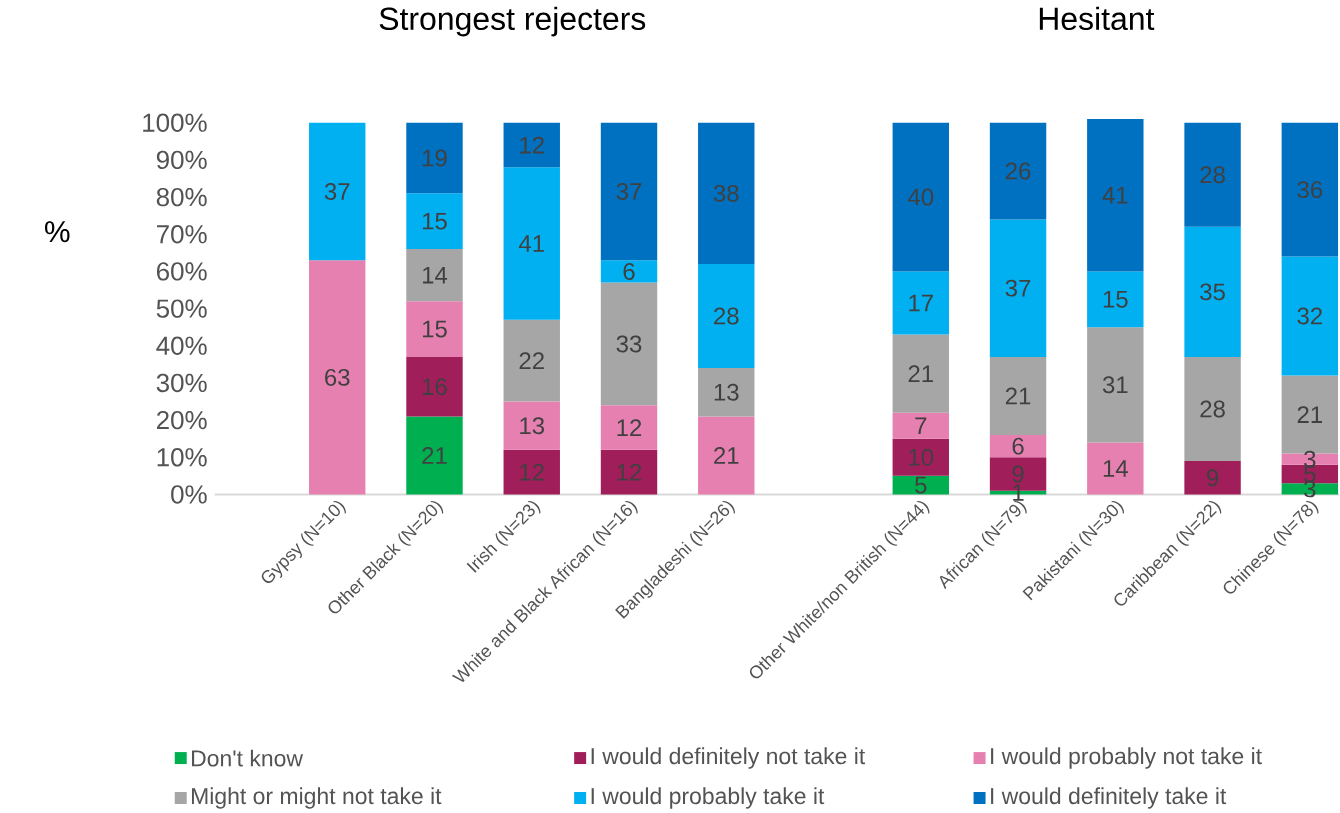  I want to click on data-label: 22, so click(531, 361).